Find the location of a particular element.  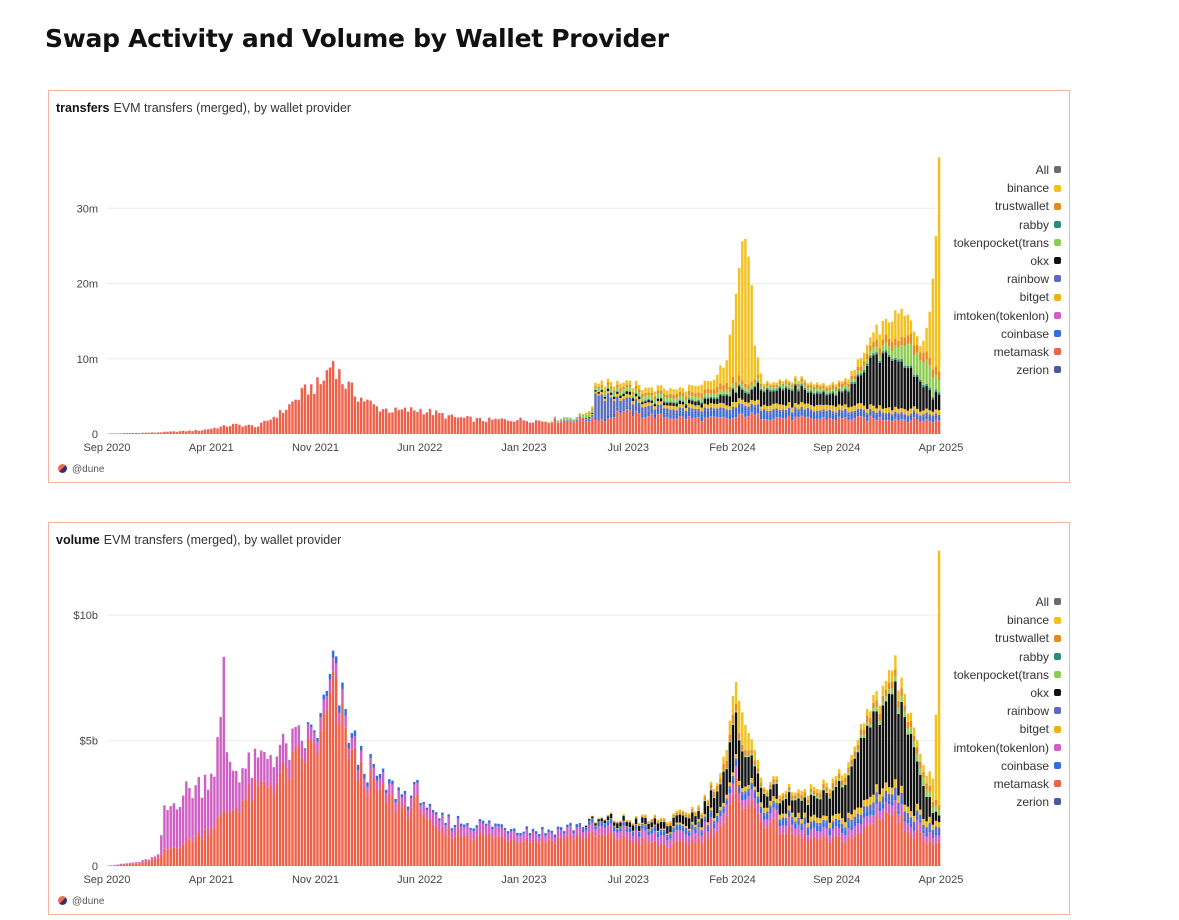

y-tick-label: 30m is located at coordinates (87, 209).